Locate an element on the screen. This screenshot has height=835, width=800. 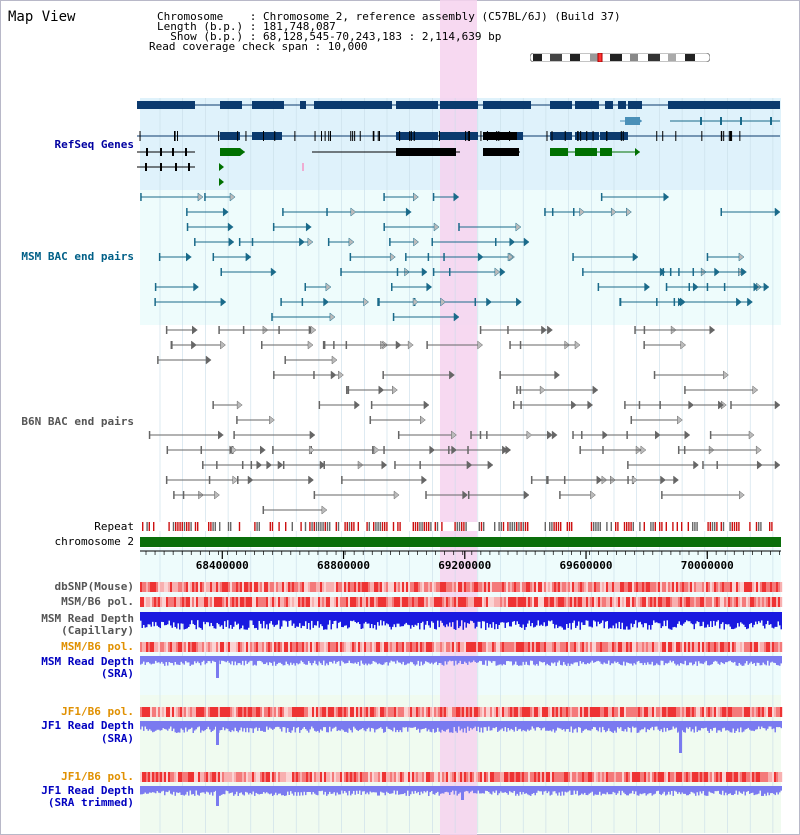
track-label-msm-depth-capillary: MSM Read Depth is located at coordinates (87, 618).